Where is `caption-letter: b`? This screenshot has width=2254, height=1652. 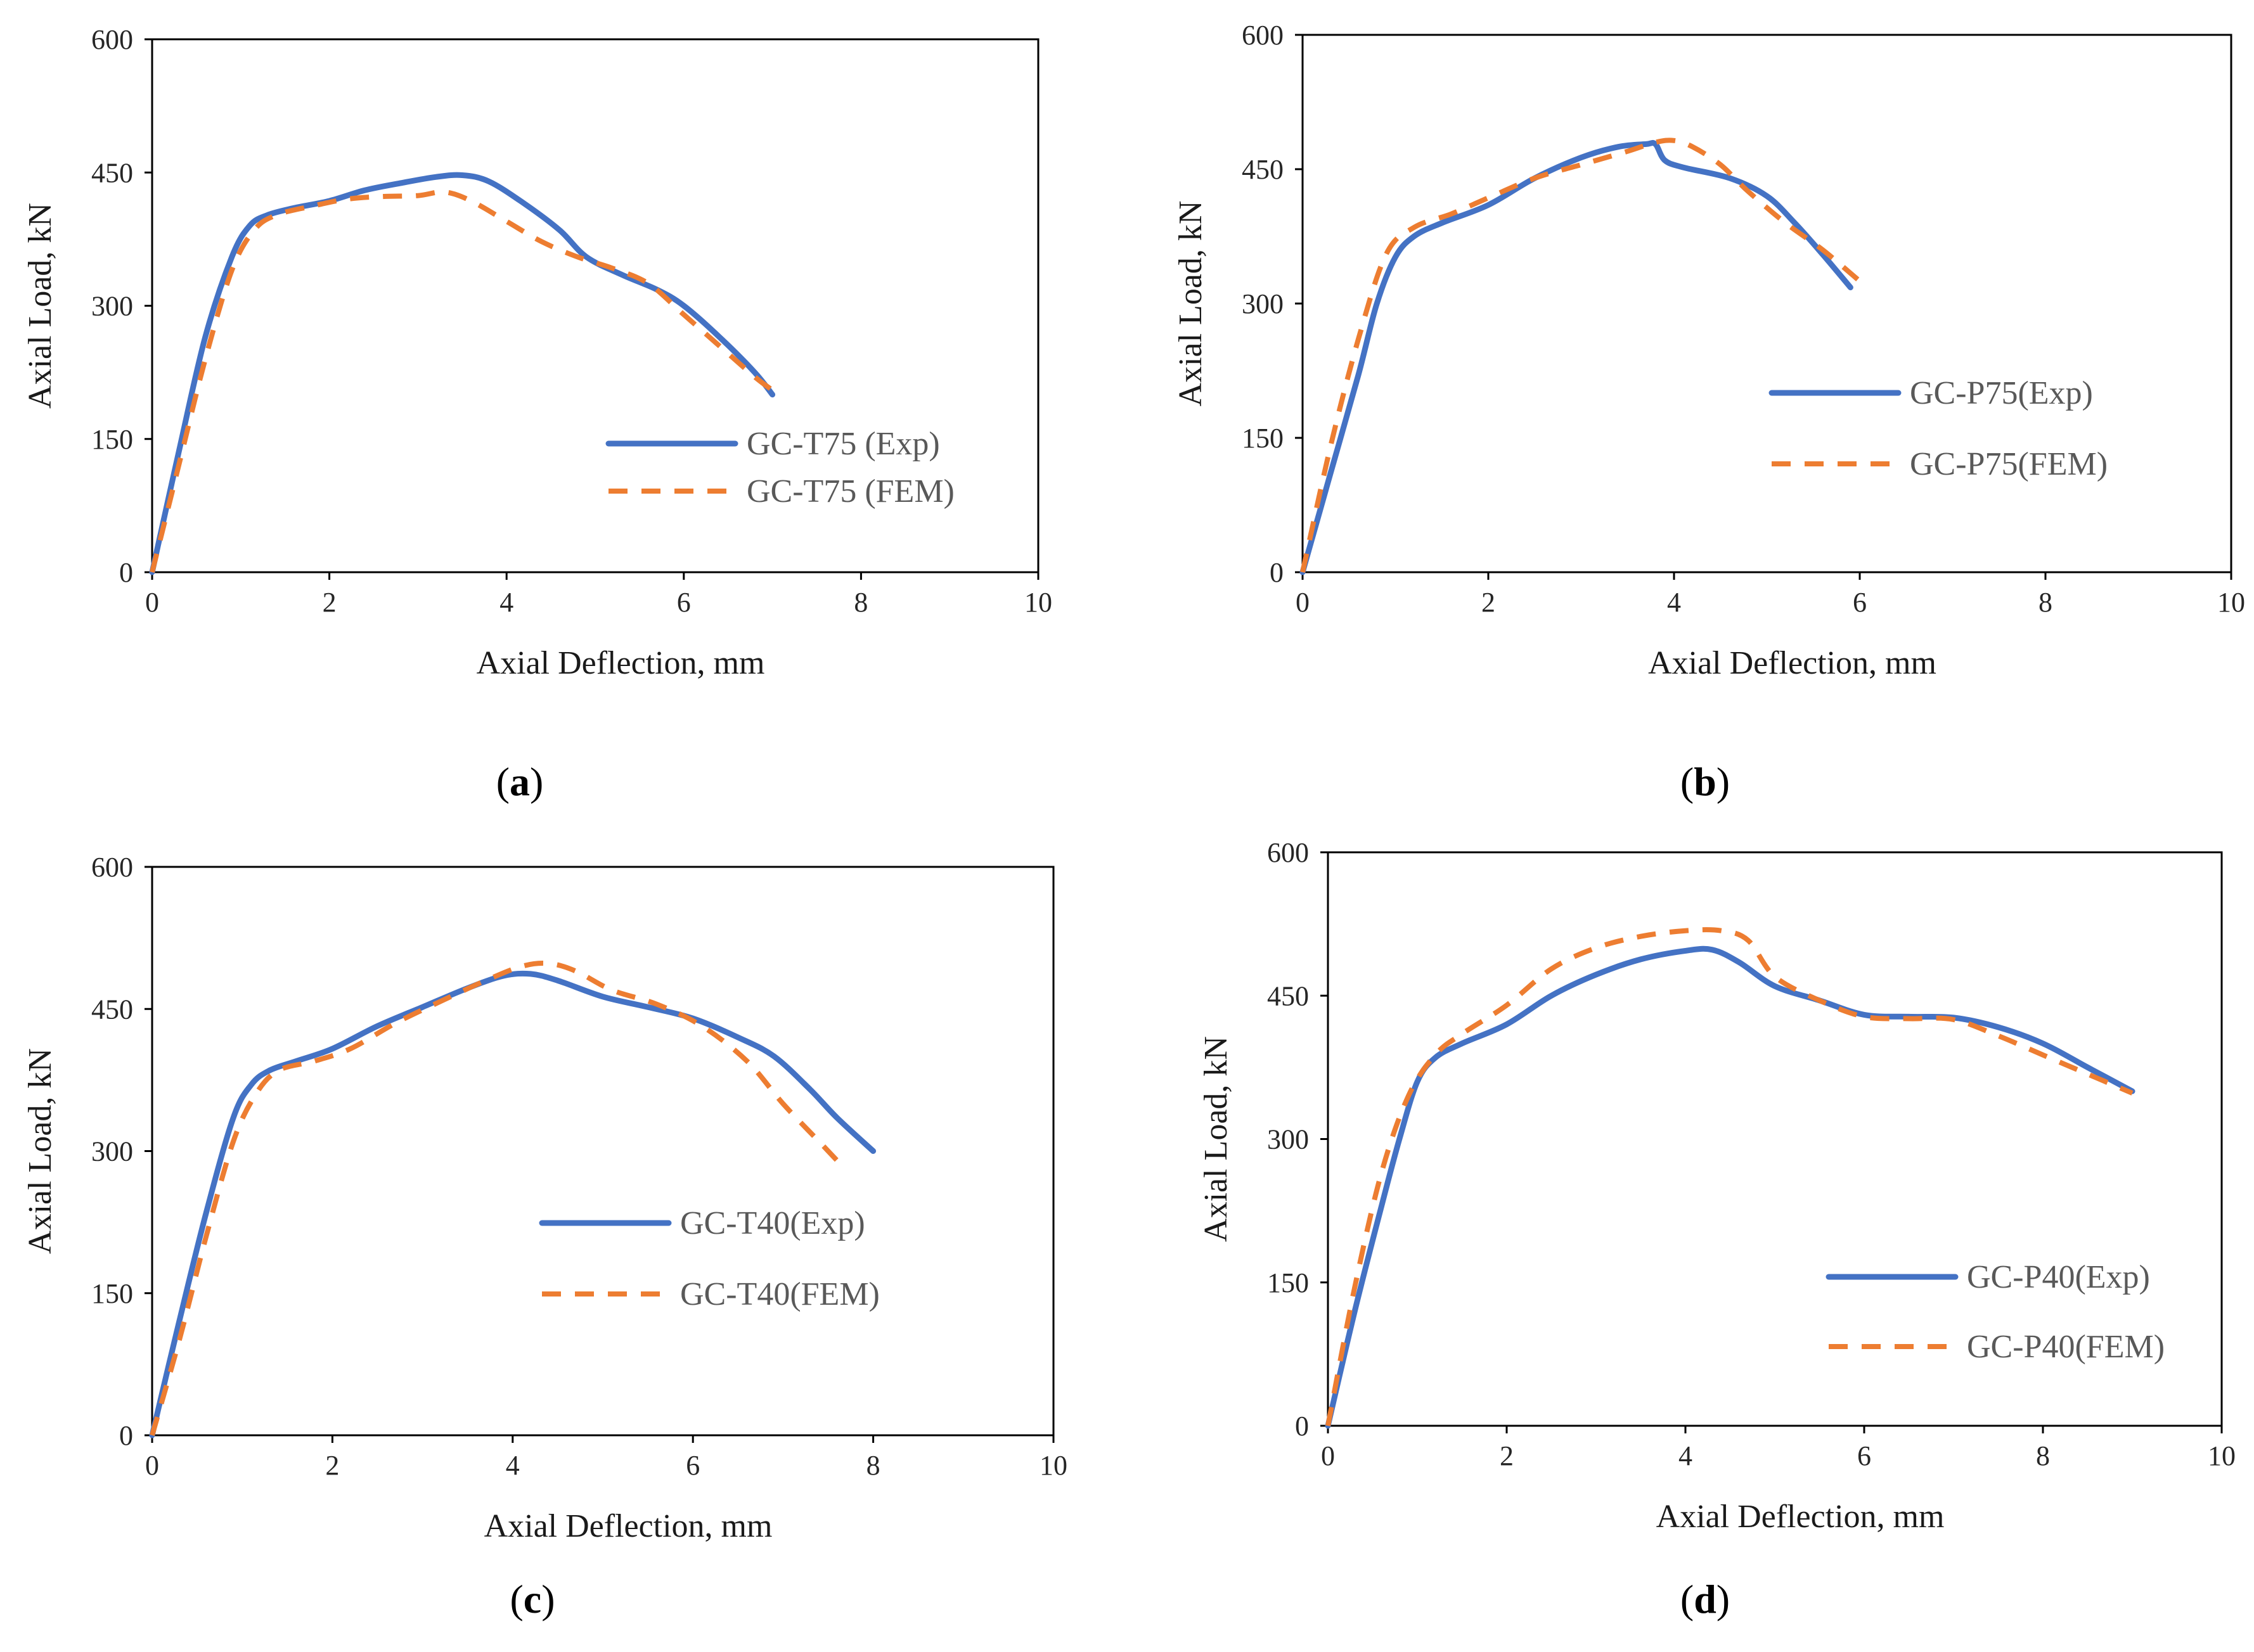
caption-letter: b is located at coordinates (1705, 781).